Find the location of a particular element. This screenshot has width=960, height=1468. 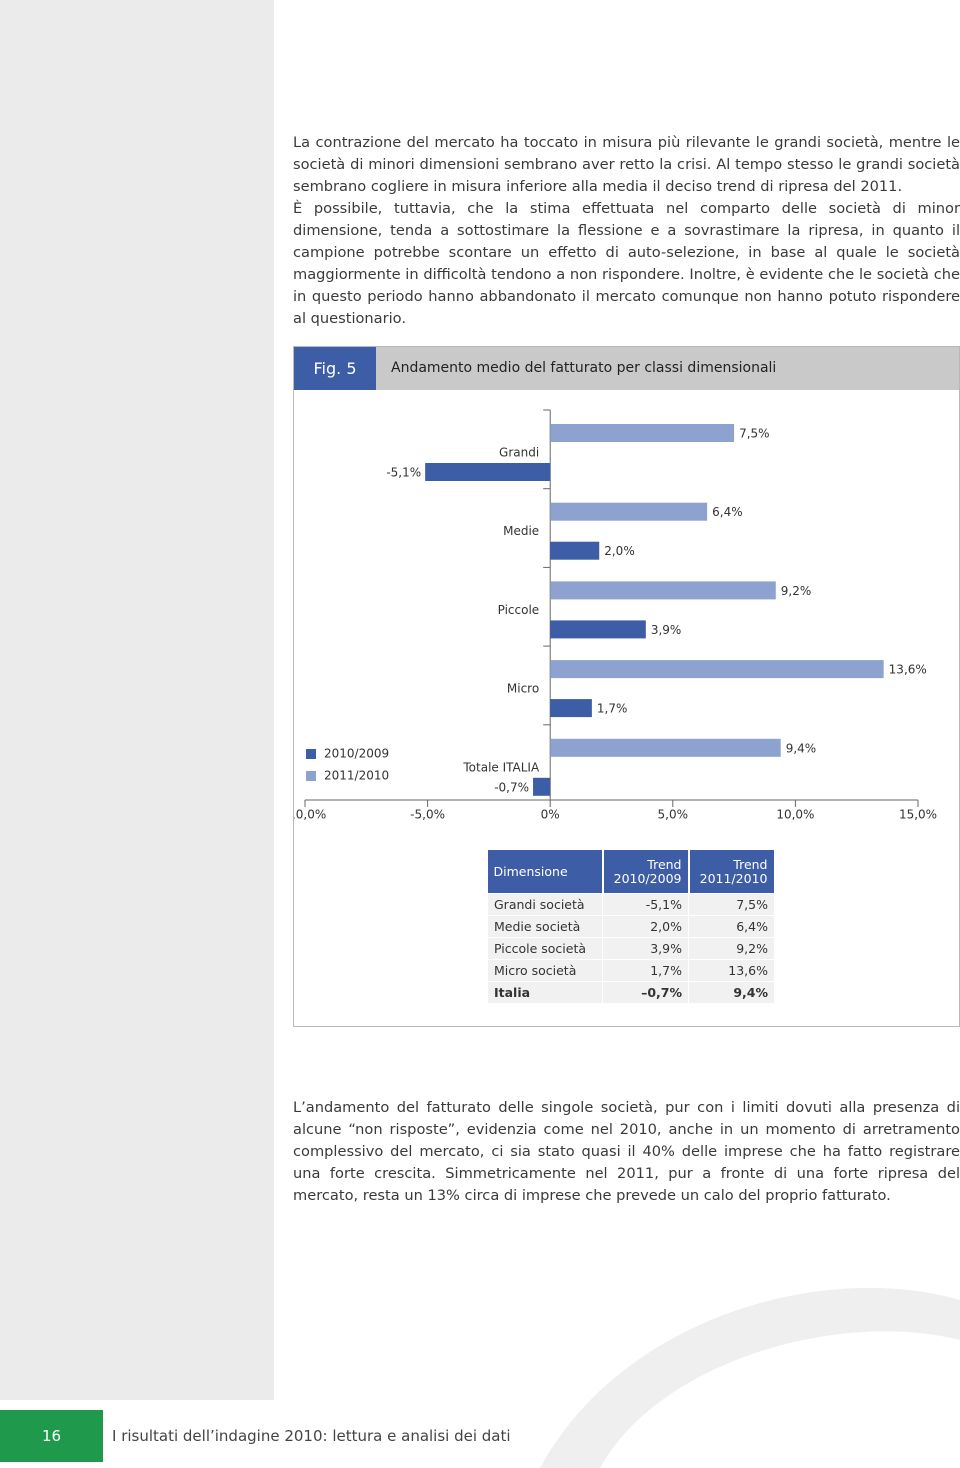

table-row: Italia –0,7% 9,4% is located at coordinates (631, 992).